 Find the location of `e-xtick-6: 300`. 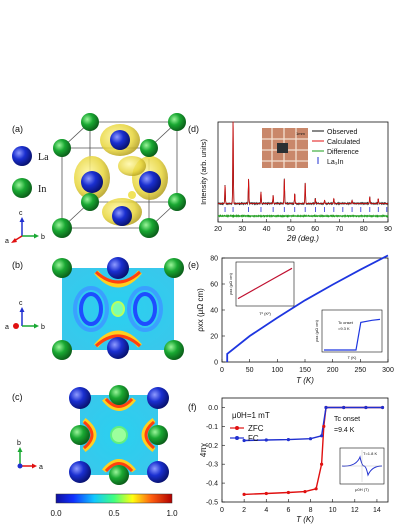

e-xtick-6: 300 is located at coordinates (388, 370).